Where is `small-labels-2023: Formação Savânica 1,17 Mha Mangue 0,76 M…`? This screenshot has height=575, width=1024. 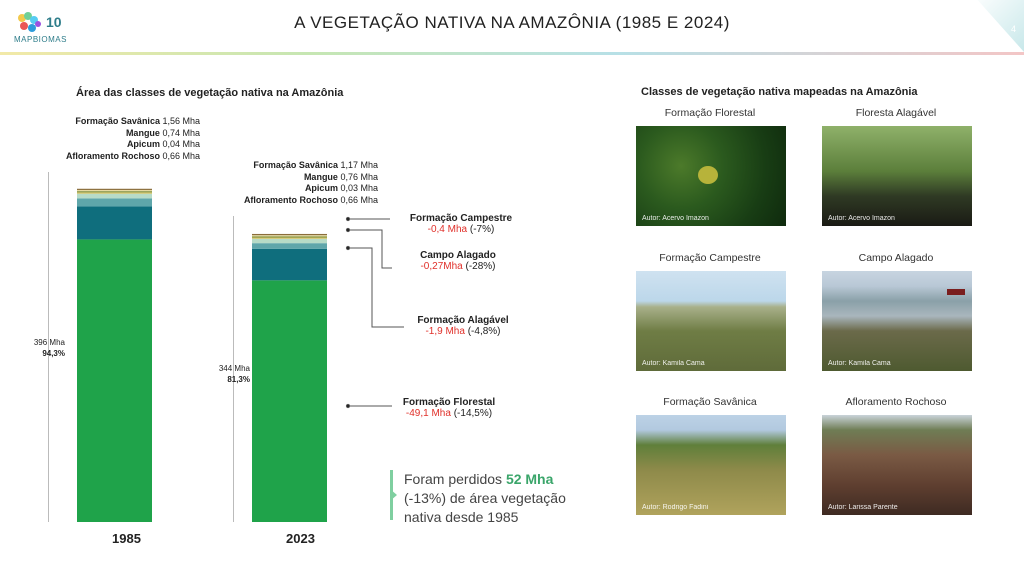 small-labels-2023: Formação Savânica 1,17 Mha Mangue 0,76 M… is located at coordinates (298, 183).